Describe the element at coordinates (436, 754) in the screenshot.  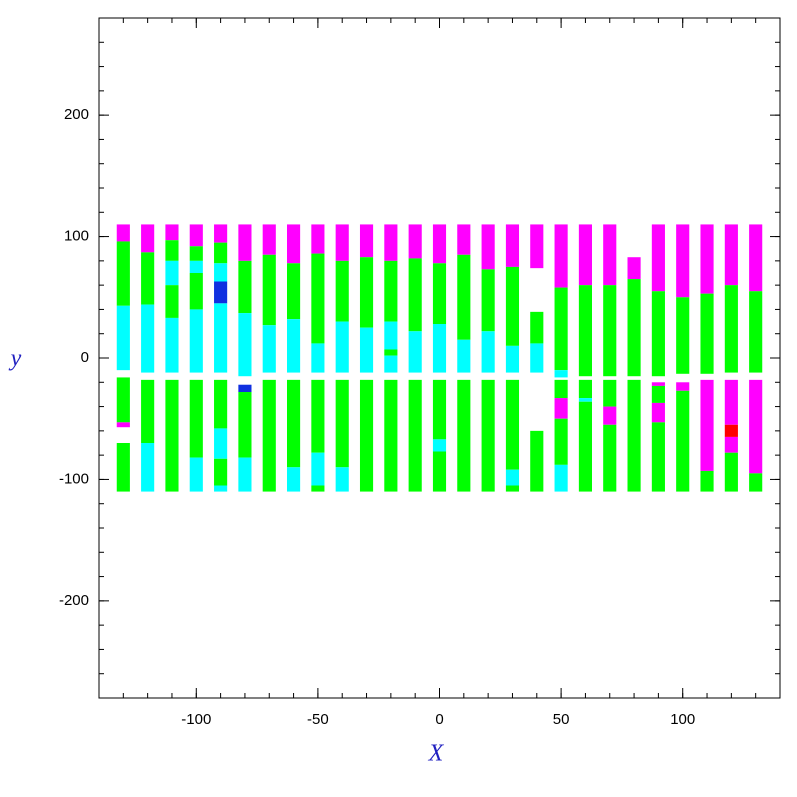
I see `x-axis-label: X` at that location.